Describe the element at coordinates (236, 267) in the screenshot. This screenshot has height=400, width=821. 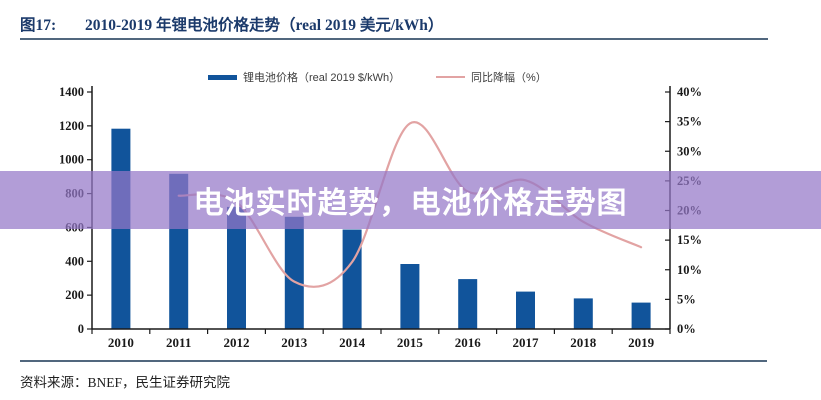
I see `bar-2012` at that location.